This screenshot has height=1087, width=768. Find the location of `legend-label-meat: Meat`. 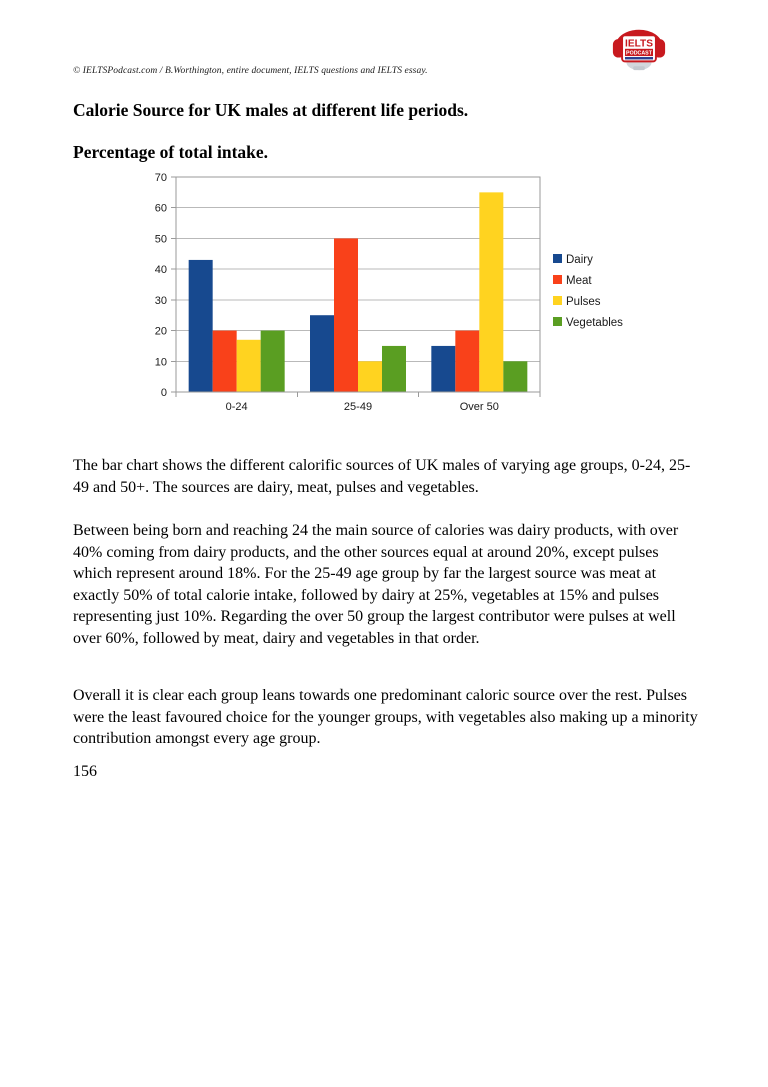

legend-label-meat: Meat is located at coordinates (579, 281).